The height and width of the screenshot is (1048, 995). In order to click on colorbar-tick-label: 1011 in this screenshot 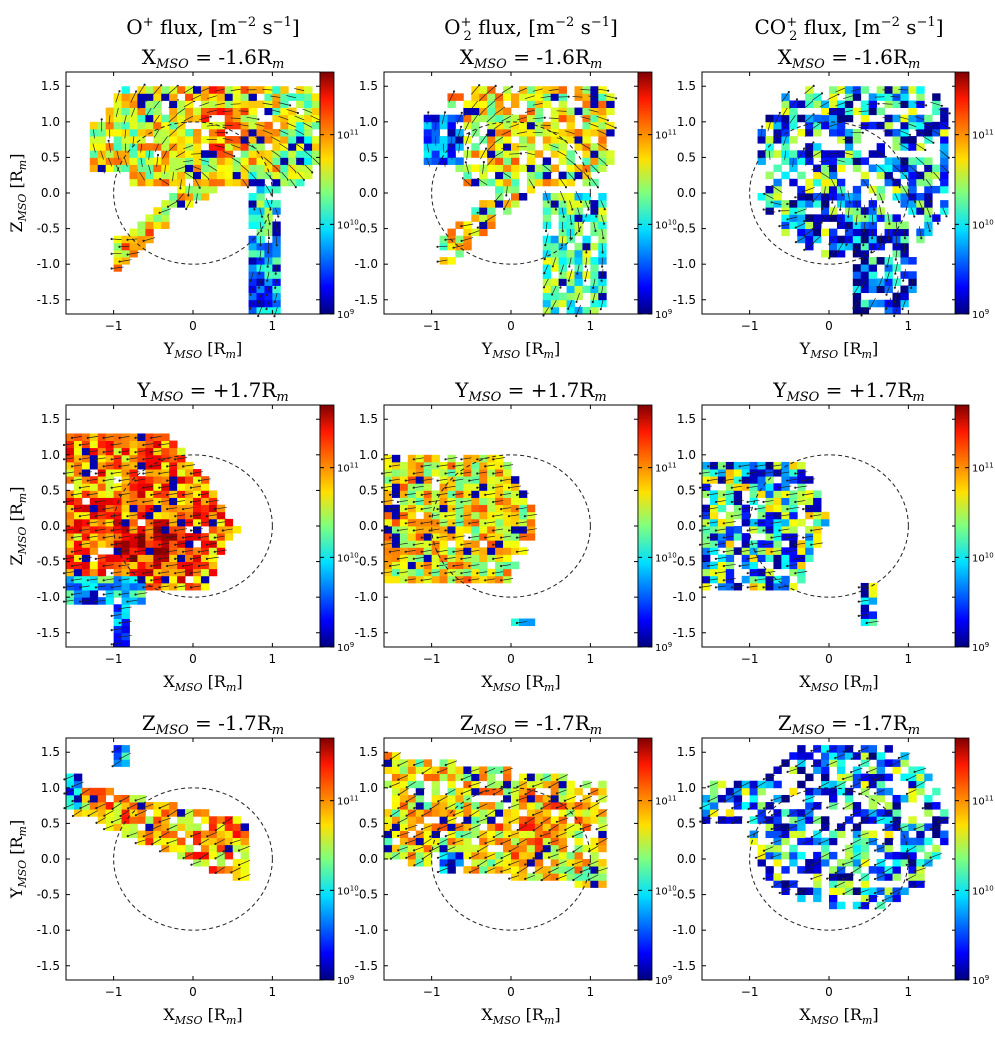, I will do `click(666, 135)`.